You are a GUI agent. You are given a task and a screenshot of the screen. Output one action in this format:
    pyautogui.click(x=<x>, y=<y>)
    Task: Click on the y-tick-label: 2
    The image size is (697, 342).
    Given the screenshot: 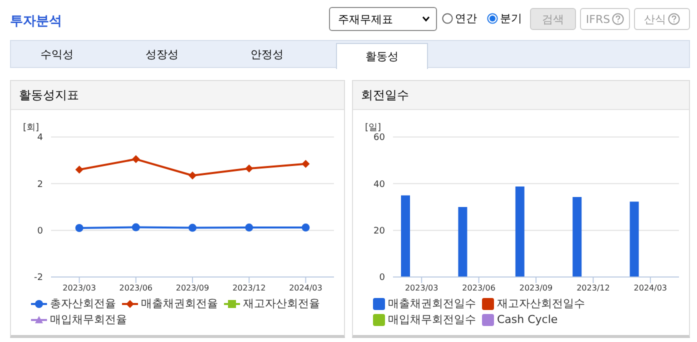 What is the action you would take?
    pyautogui.click(x=40, y=185)
    